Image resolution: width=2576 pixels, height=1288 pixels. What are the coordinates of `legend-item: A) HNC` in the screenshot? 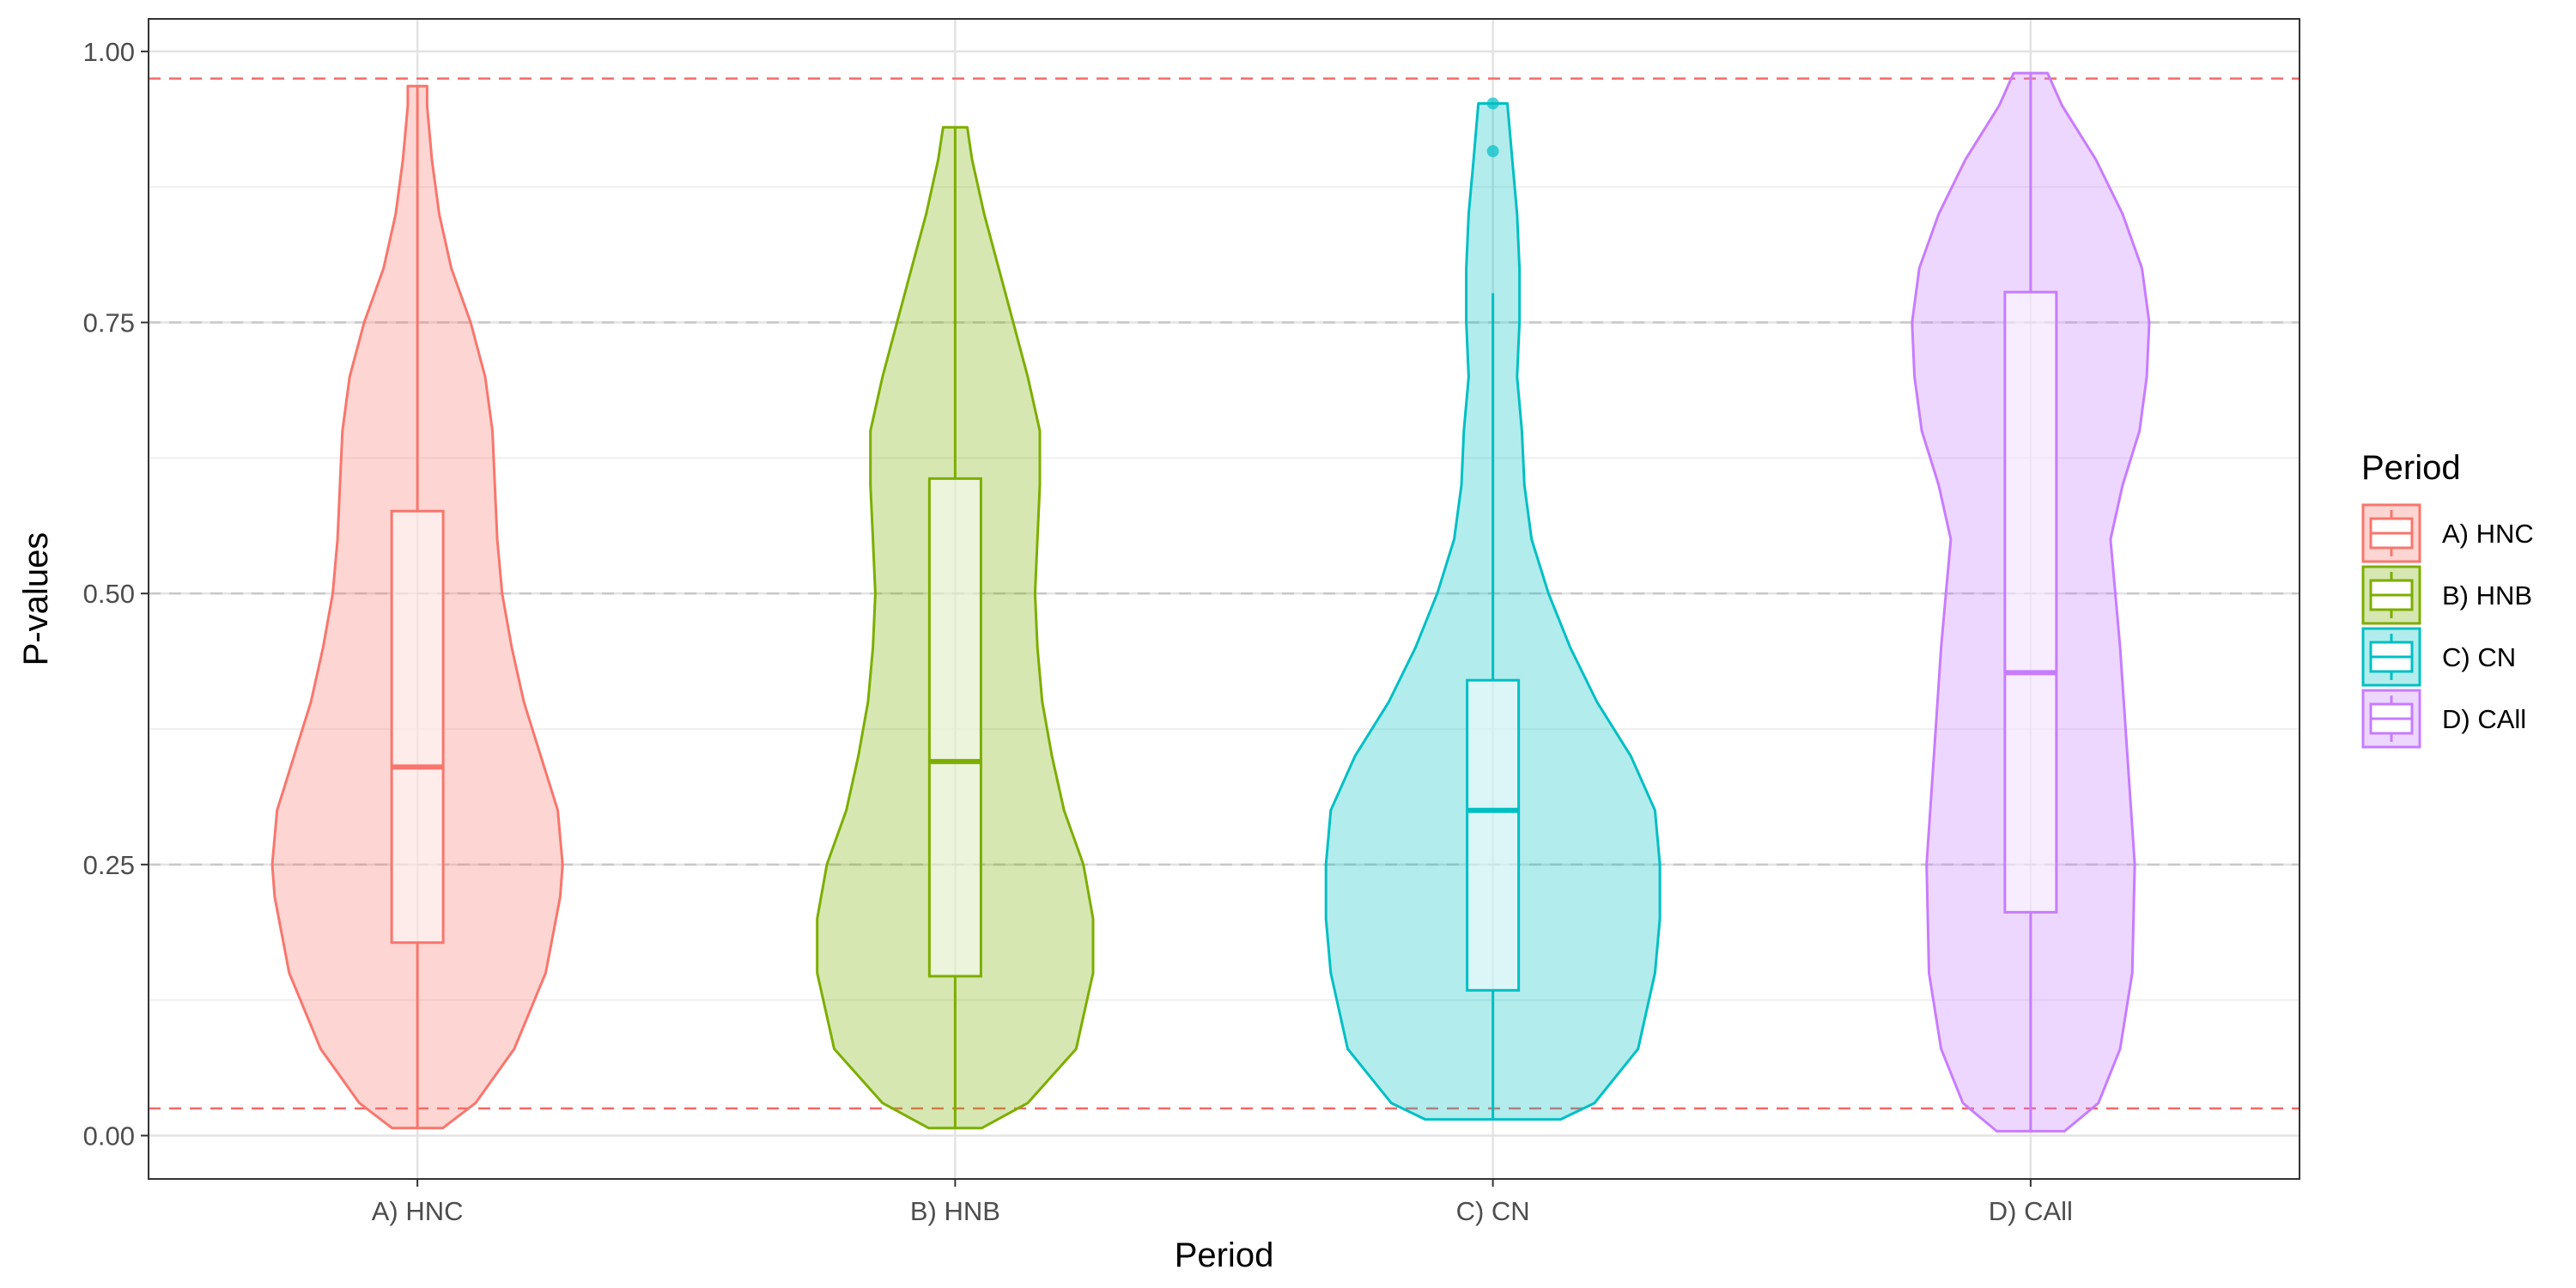 It's located at (2448, 533).